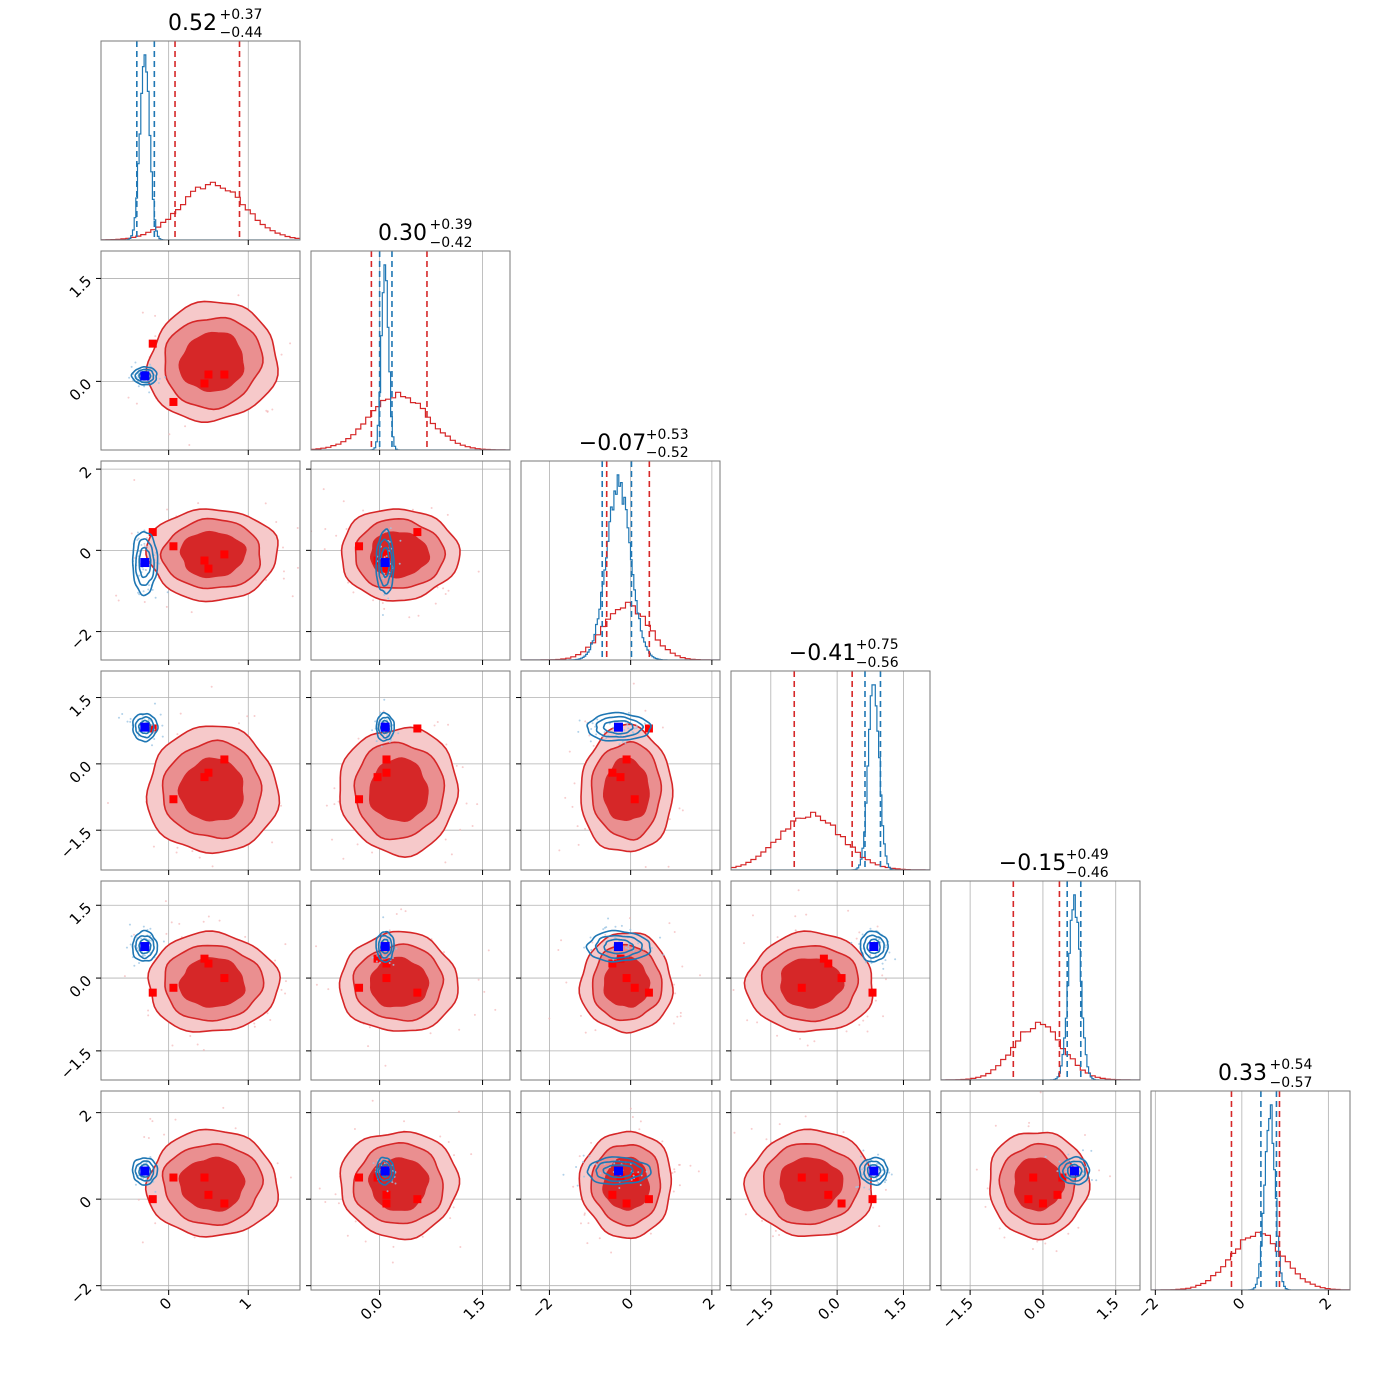 Image resolution: width=1390 pixels, height=1390 pixels. What do you see at coordinates (81, 639) in the screenshot?
I see `y-tick-label: −2` at bounding box center [81, 639].